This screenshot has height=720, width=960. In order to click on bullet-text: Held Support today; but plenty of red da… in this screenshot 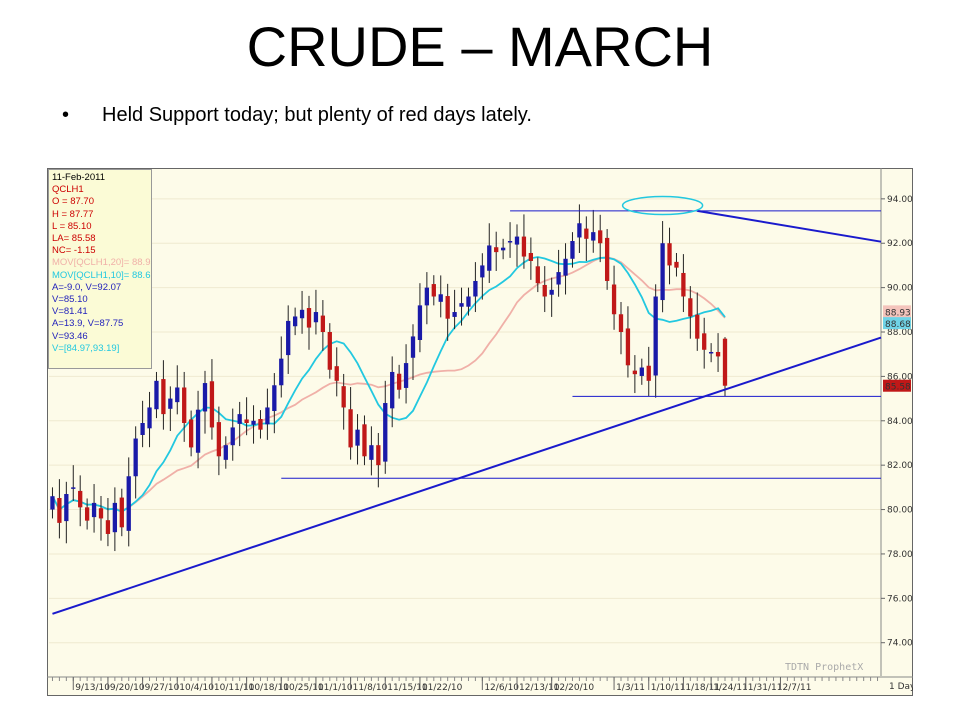, I will do `click(317, 115)`.